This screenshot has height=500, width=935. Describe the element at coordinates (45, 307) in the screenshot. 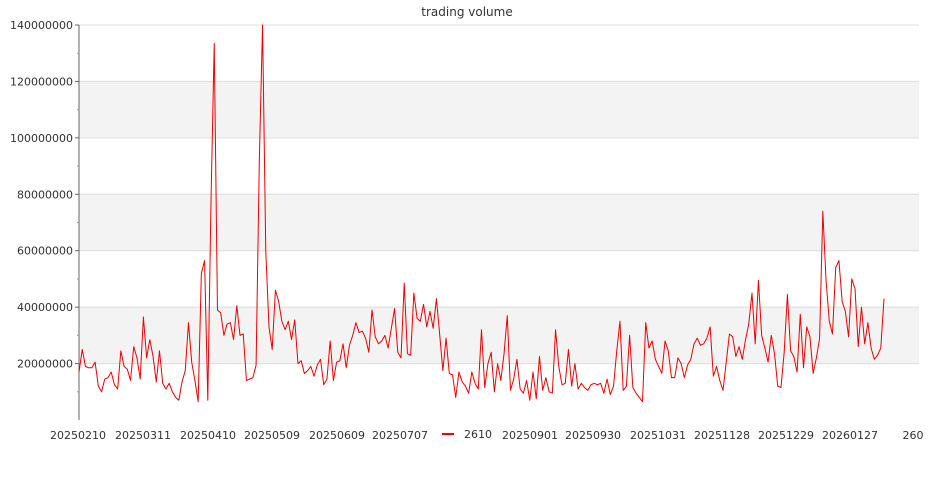

I see `y-tick-label: 40000000` at that location.